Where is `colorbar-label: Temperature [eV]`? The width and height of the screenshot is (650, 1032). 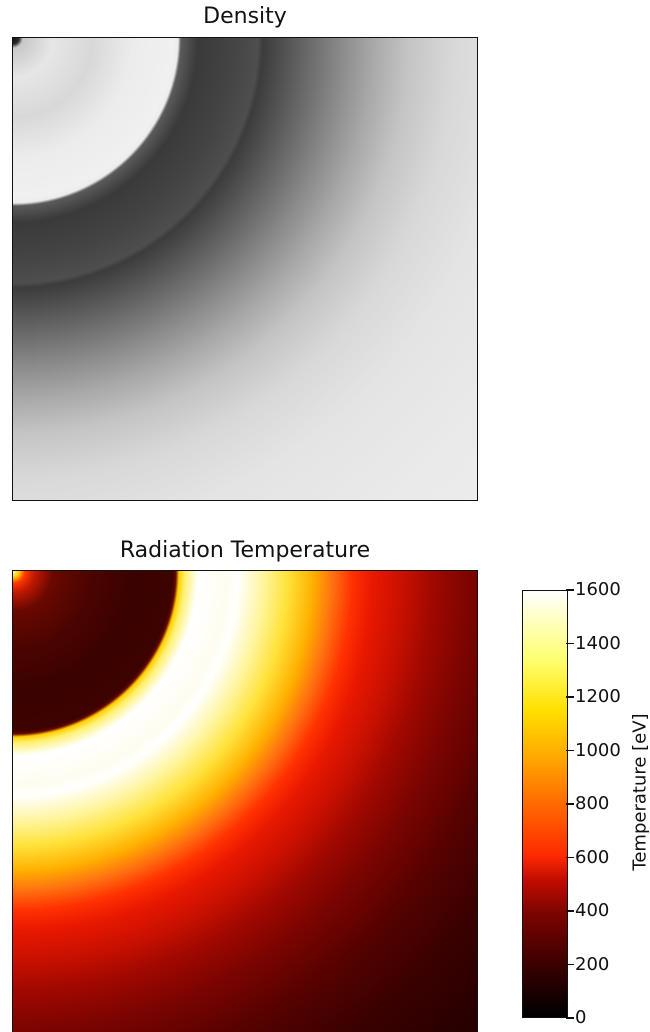 colorbar-label: Temperature [eV] is located at coordinates (639, 792).